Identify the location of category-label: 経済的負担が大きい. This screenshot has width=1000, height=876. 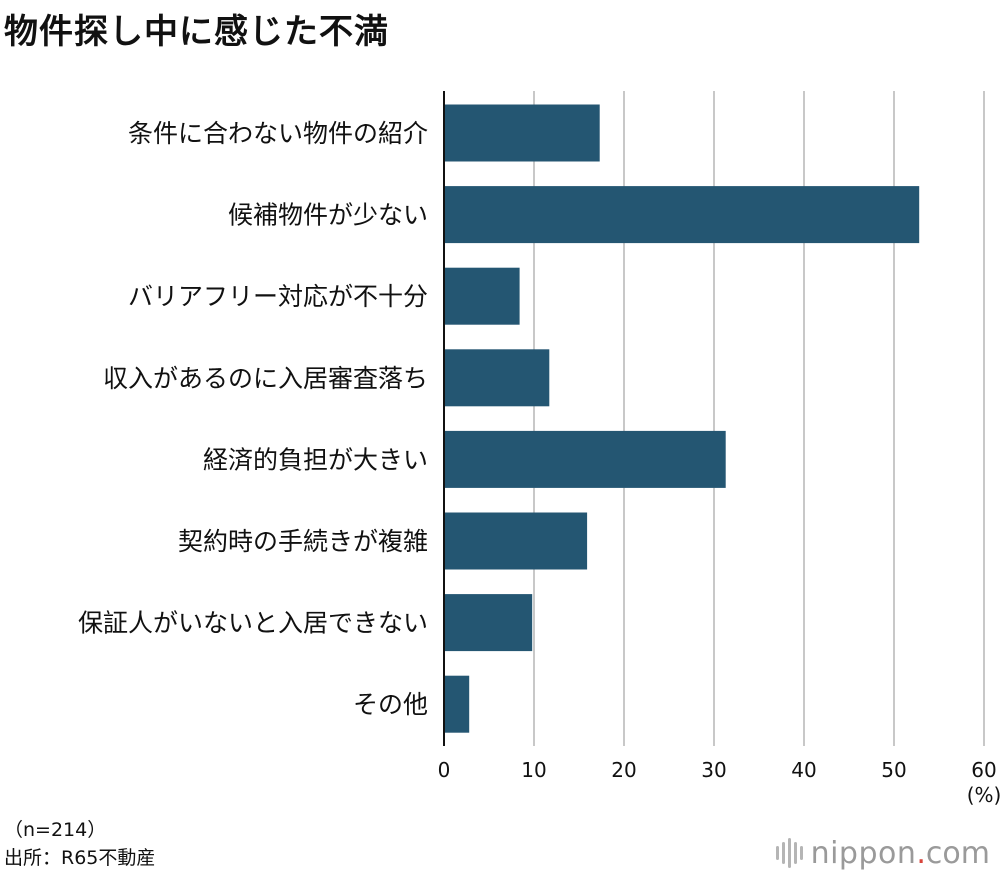
(315, 459).